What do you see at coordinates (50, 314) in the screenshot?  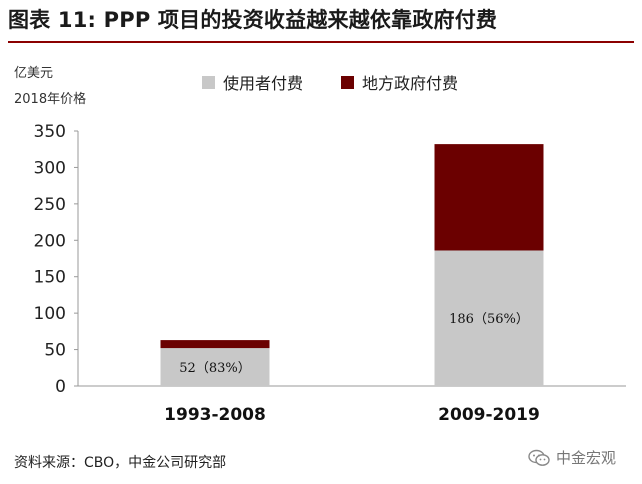 I see `y-tick-label: 100` at bounding box center [50, 314].